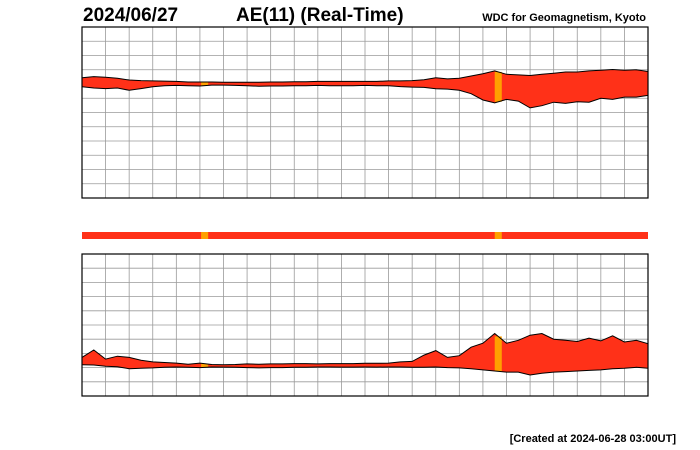  I want to click on chart-title: AE(11) (Real-Time), so click(320, 15).